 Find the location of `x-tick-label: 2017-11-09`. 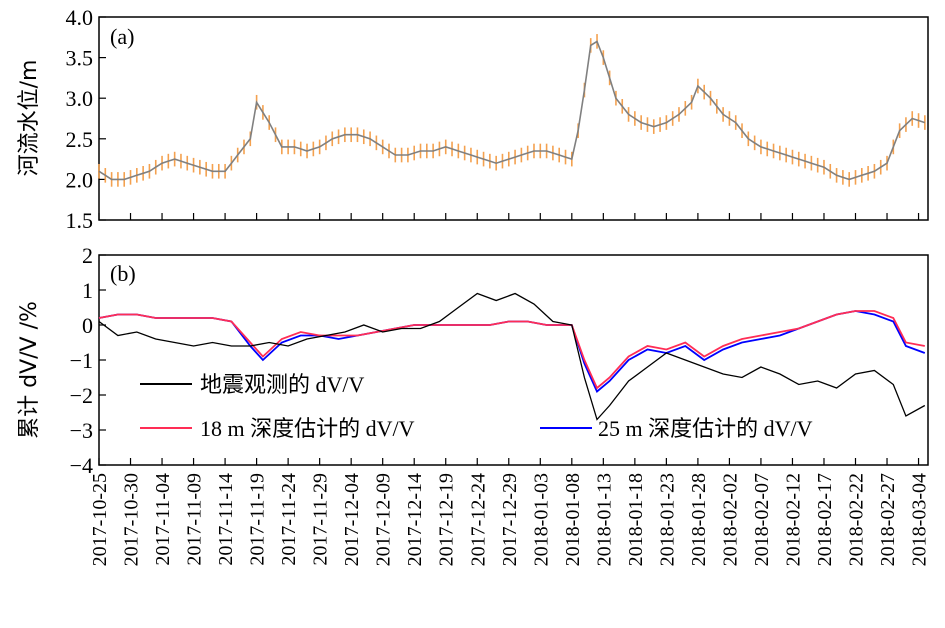

x-tick-label: 2017-11-09 is located at coordinates (195, 519).